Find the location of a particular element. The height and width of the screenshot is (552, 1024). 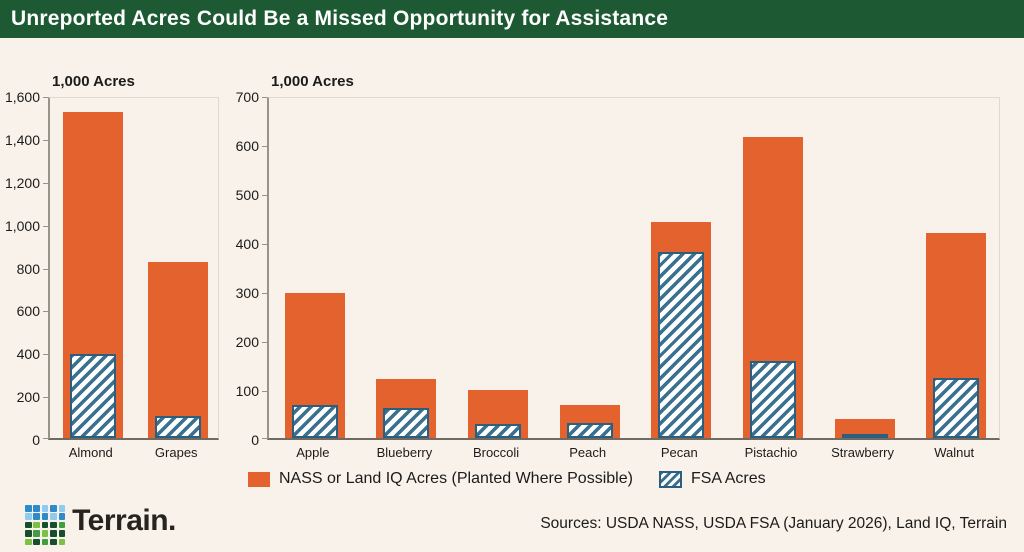

chart-0-ytick: 1,600 is located at coordinates (22, 97).